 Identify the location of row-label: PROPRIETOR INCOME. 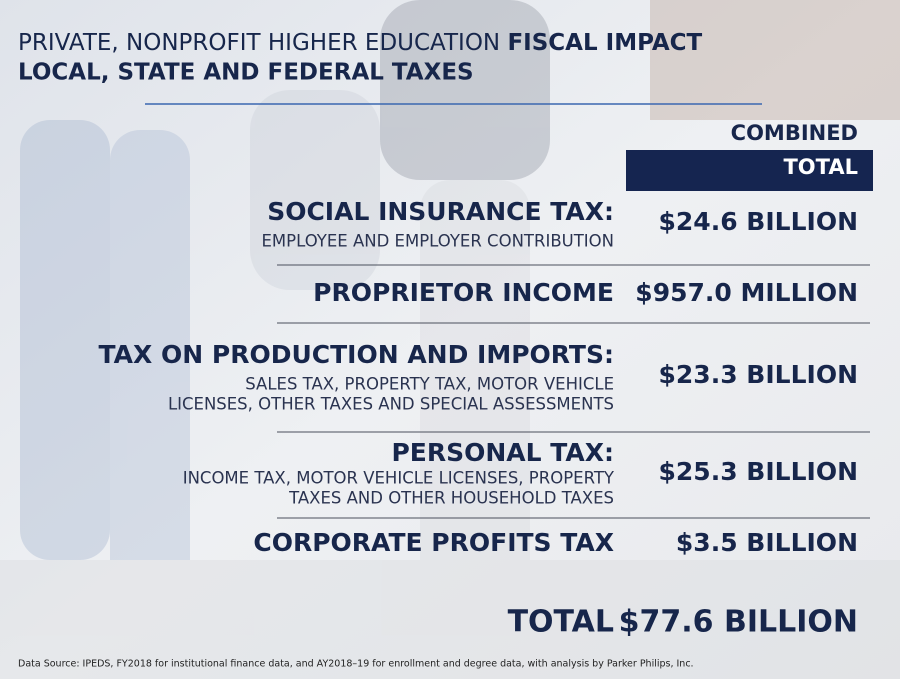
(463, 292).